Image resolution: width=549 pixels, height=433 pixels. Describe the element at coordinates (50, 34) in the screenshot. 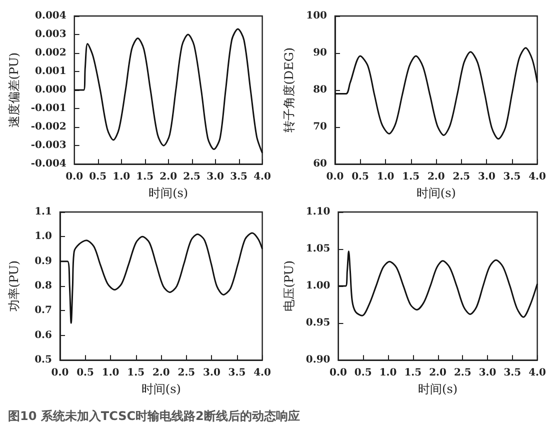

I see `y-tick-label: 0.003` at that location.